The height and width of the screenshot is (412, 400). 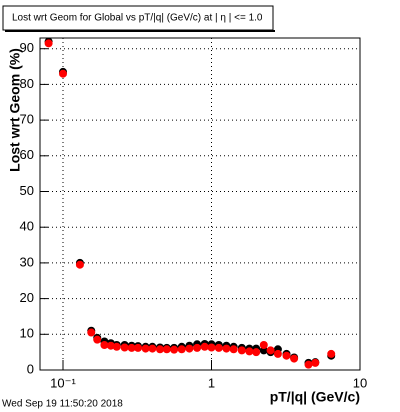 What do you see at coordinates (27, 154) in the screenshot?
I see `y-tick-label: 60` at bounding box center [27, 154].